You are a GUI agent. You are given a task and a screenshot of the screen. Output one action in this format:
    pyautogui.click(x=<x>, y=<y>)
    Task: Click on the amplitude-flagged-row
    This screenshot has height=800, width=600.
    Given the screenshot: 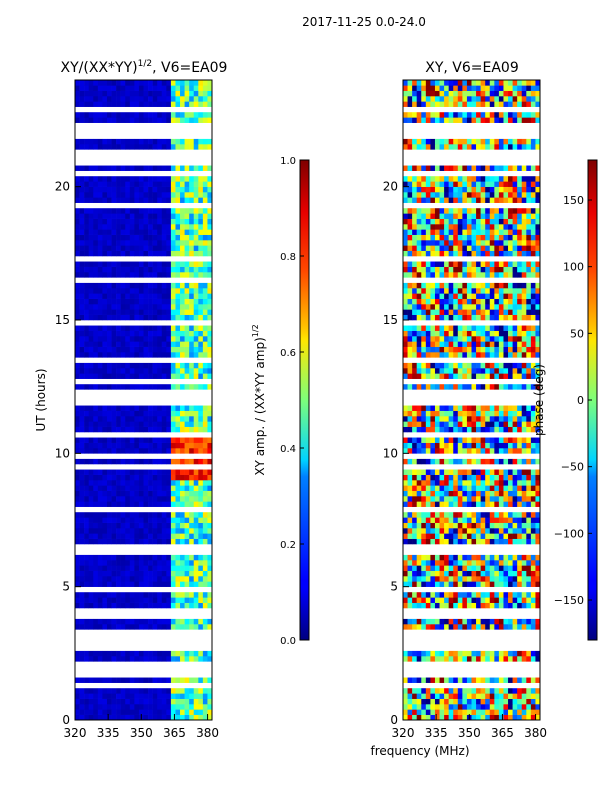 What is the action you would take?
    pyautogui.click(x=143, y=259)
    